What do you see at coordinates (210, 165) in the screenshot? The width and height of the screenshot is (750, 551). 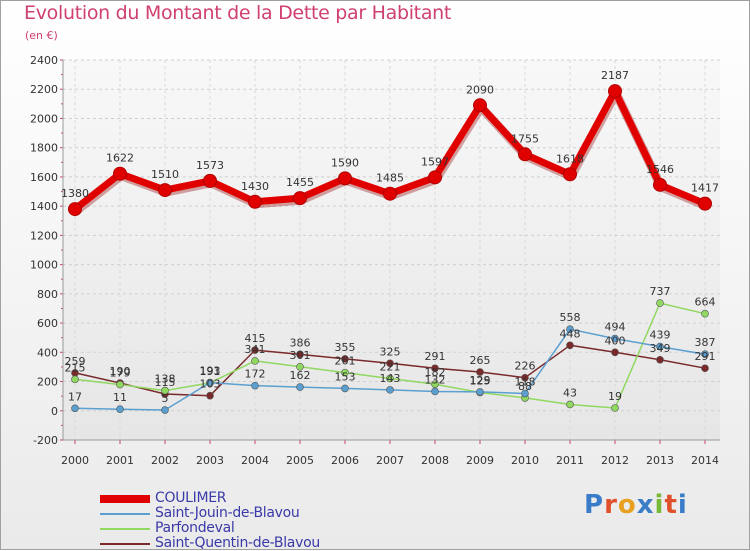 I see `data-label: 1573` at bounding box center [210, 165].